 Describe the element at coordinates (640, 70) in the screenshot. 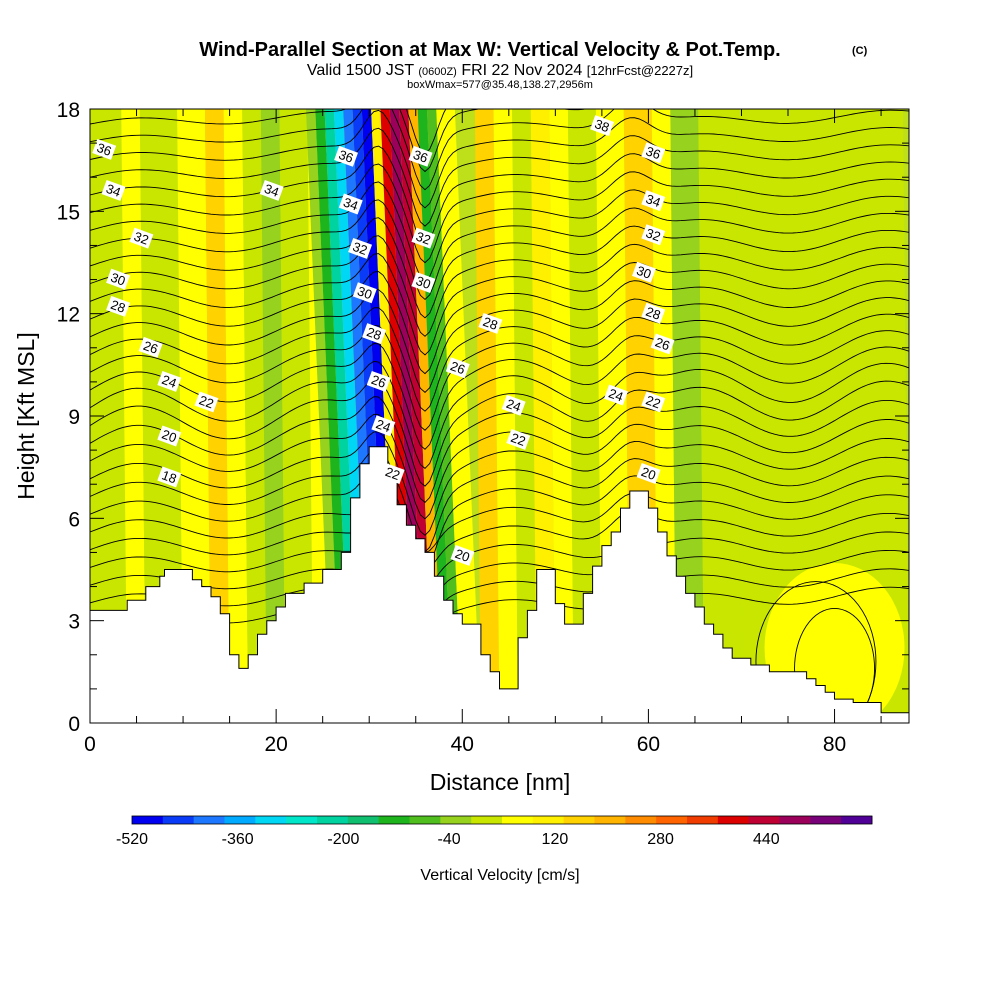

I see `subtitle-forecast: [12hrFcst@2227z]` at that location.